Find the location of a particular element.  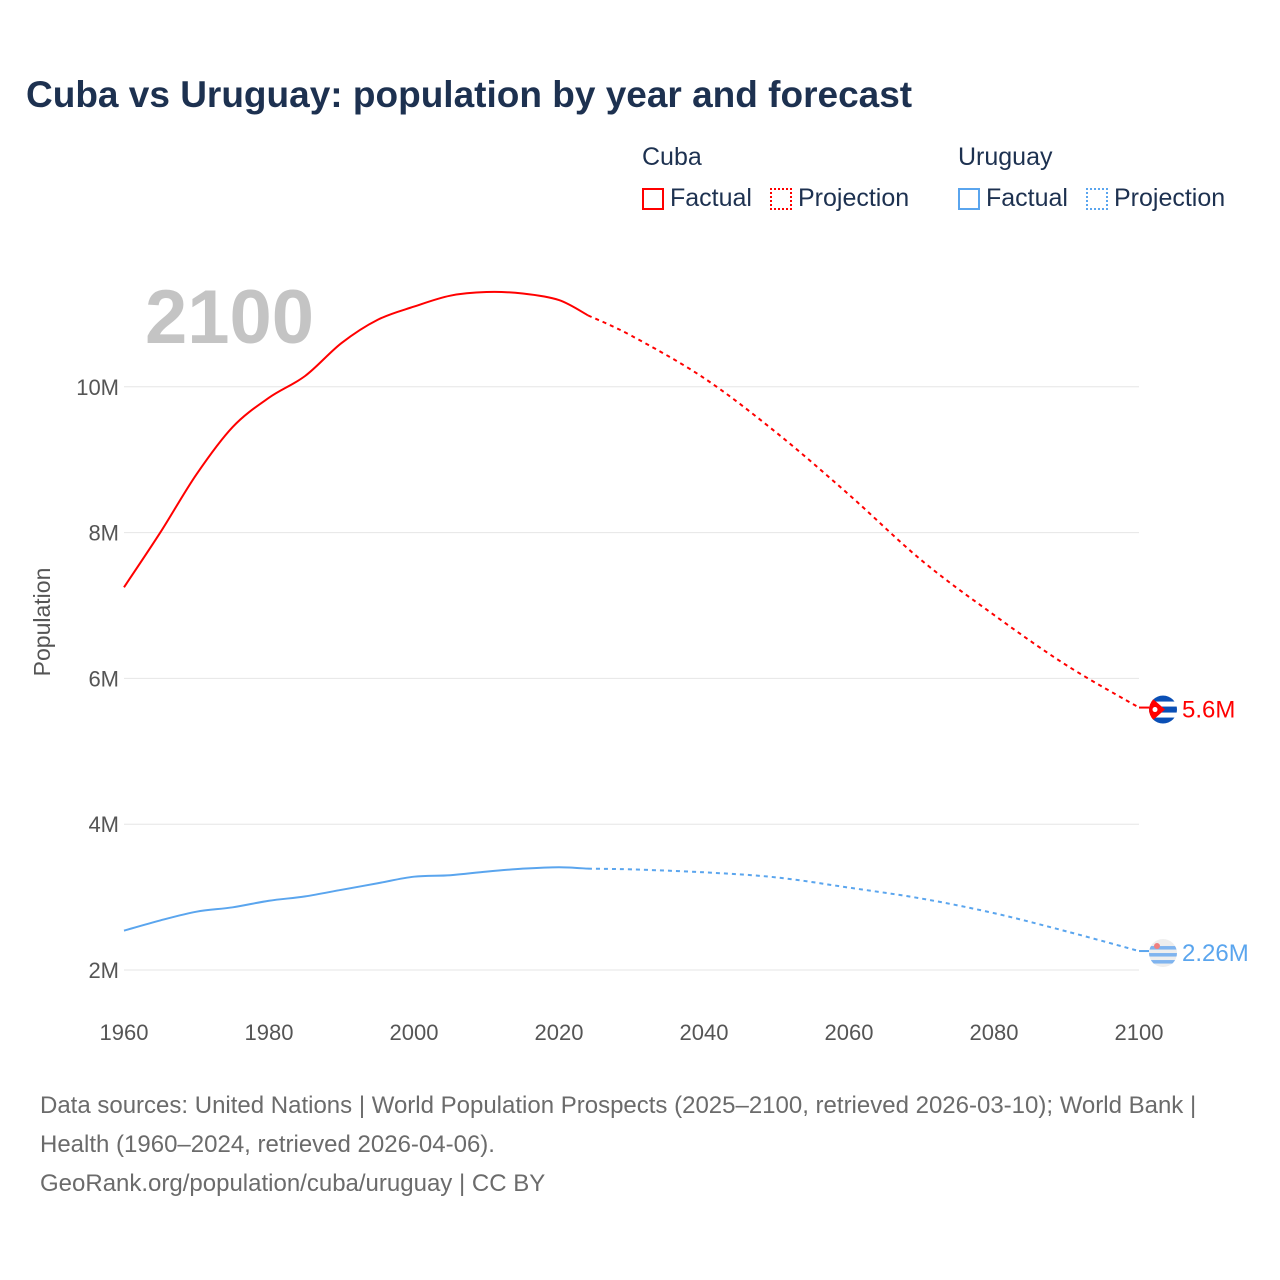

legend-uruguay-factual: Factual is located at coordinates (1013, 198).